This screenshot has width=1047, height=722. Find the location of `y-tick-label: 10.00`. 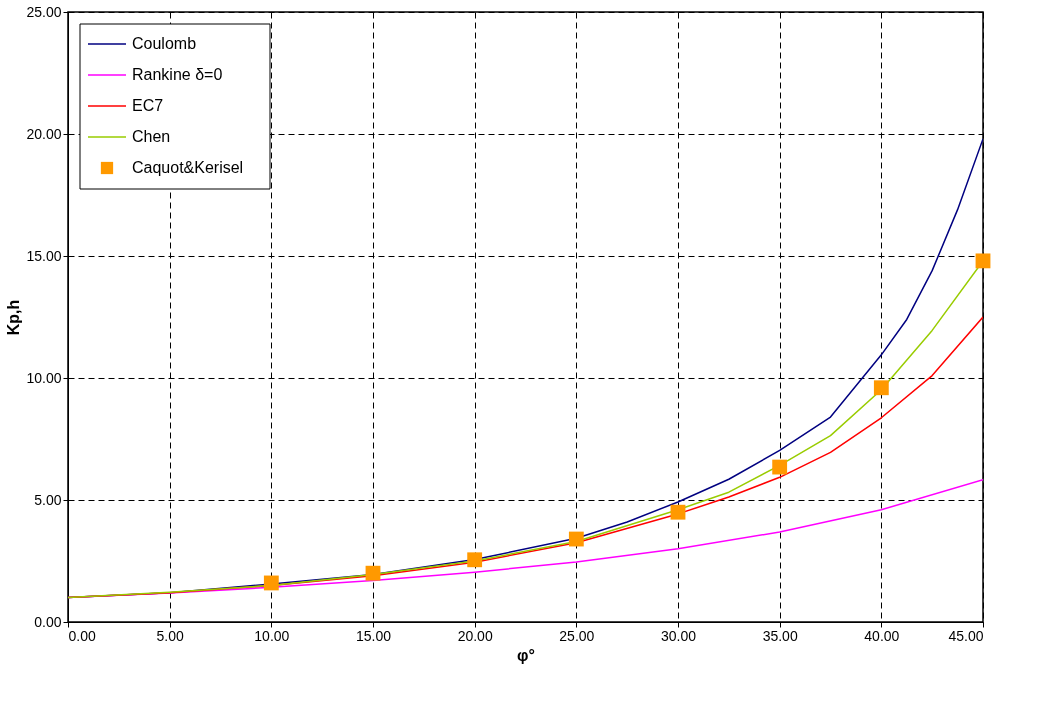

y-tick-label: 10.00 is located at coordinates (44, 377).